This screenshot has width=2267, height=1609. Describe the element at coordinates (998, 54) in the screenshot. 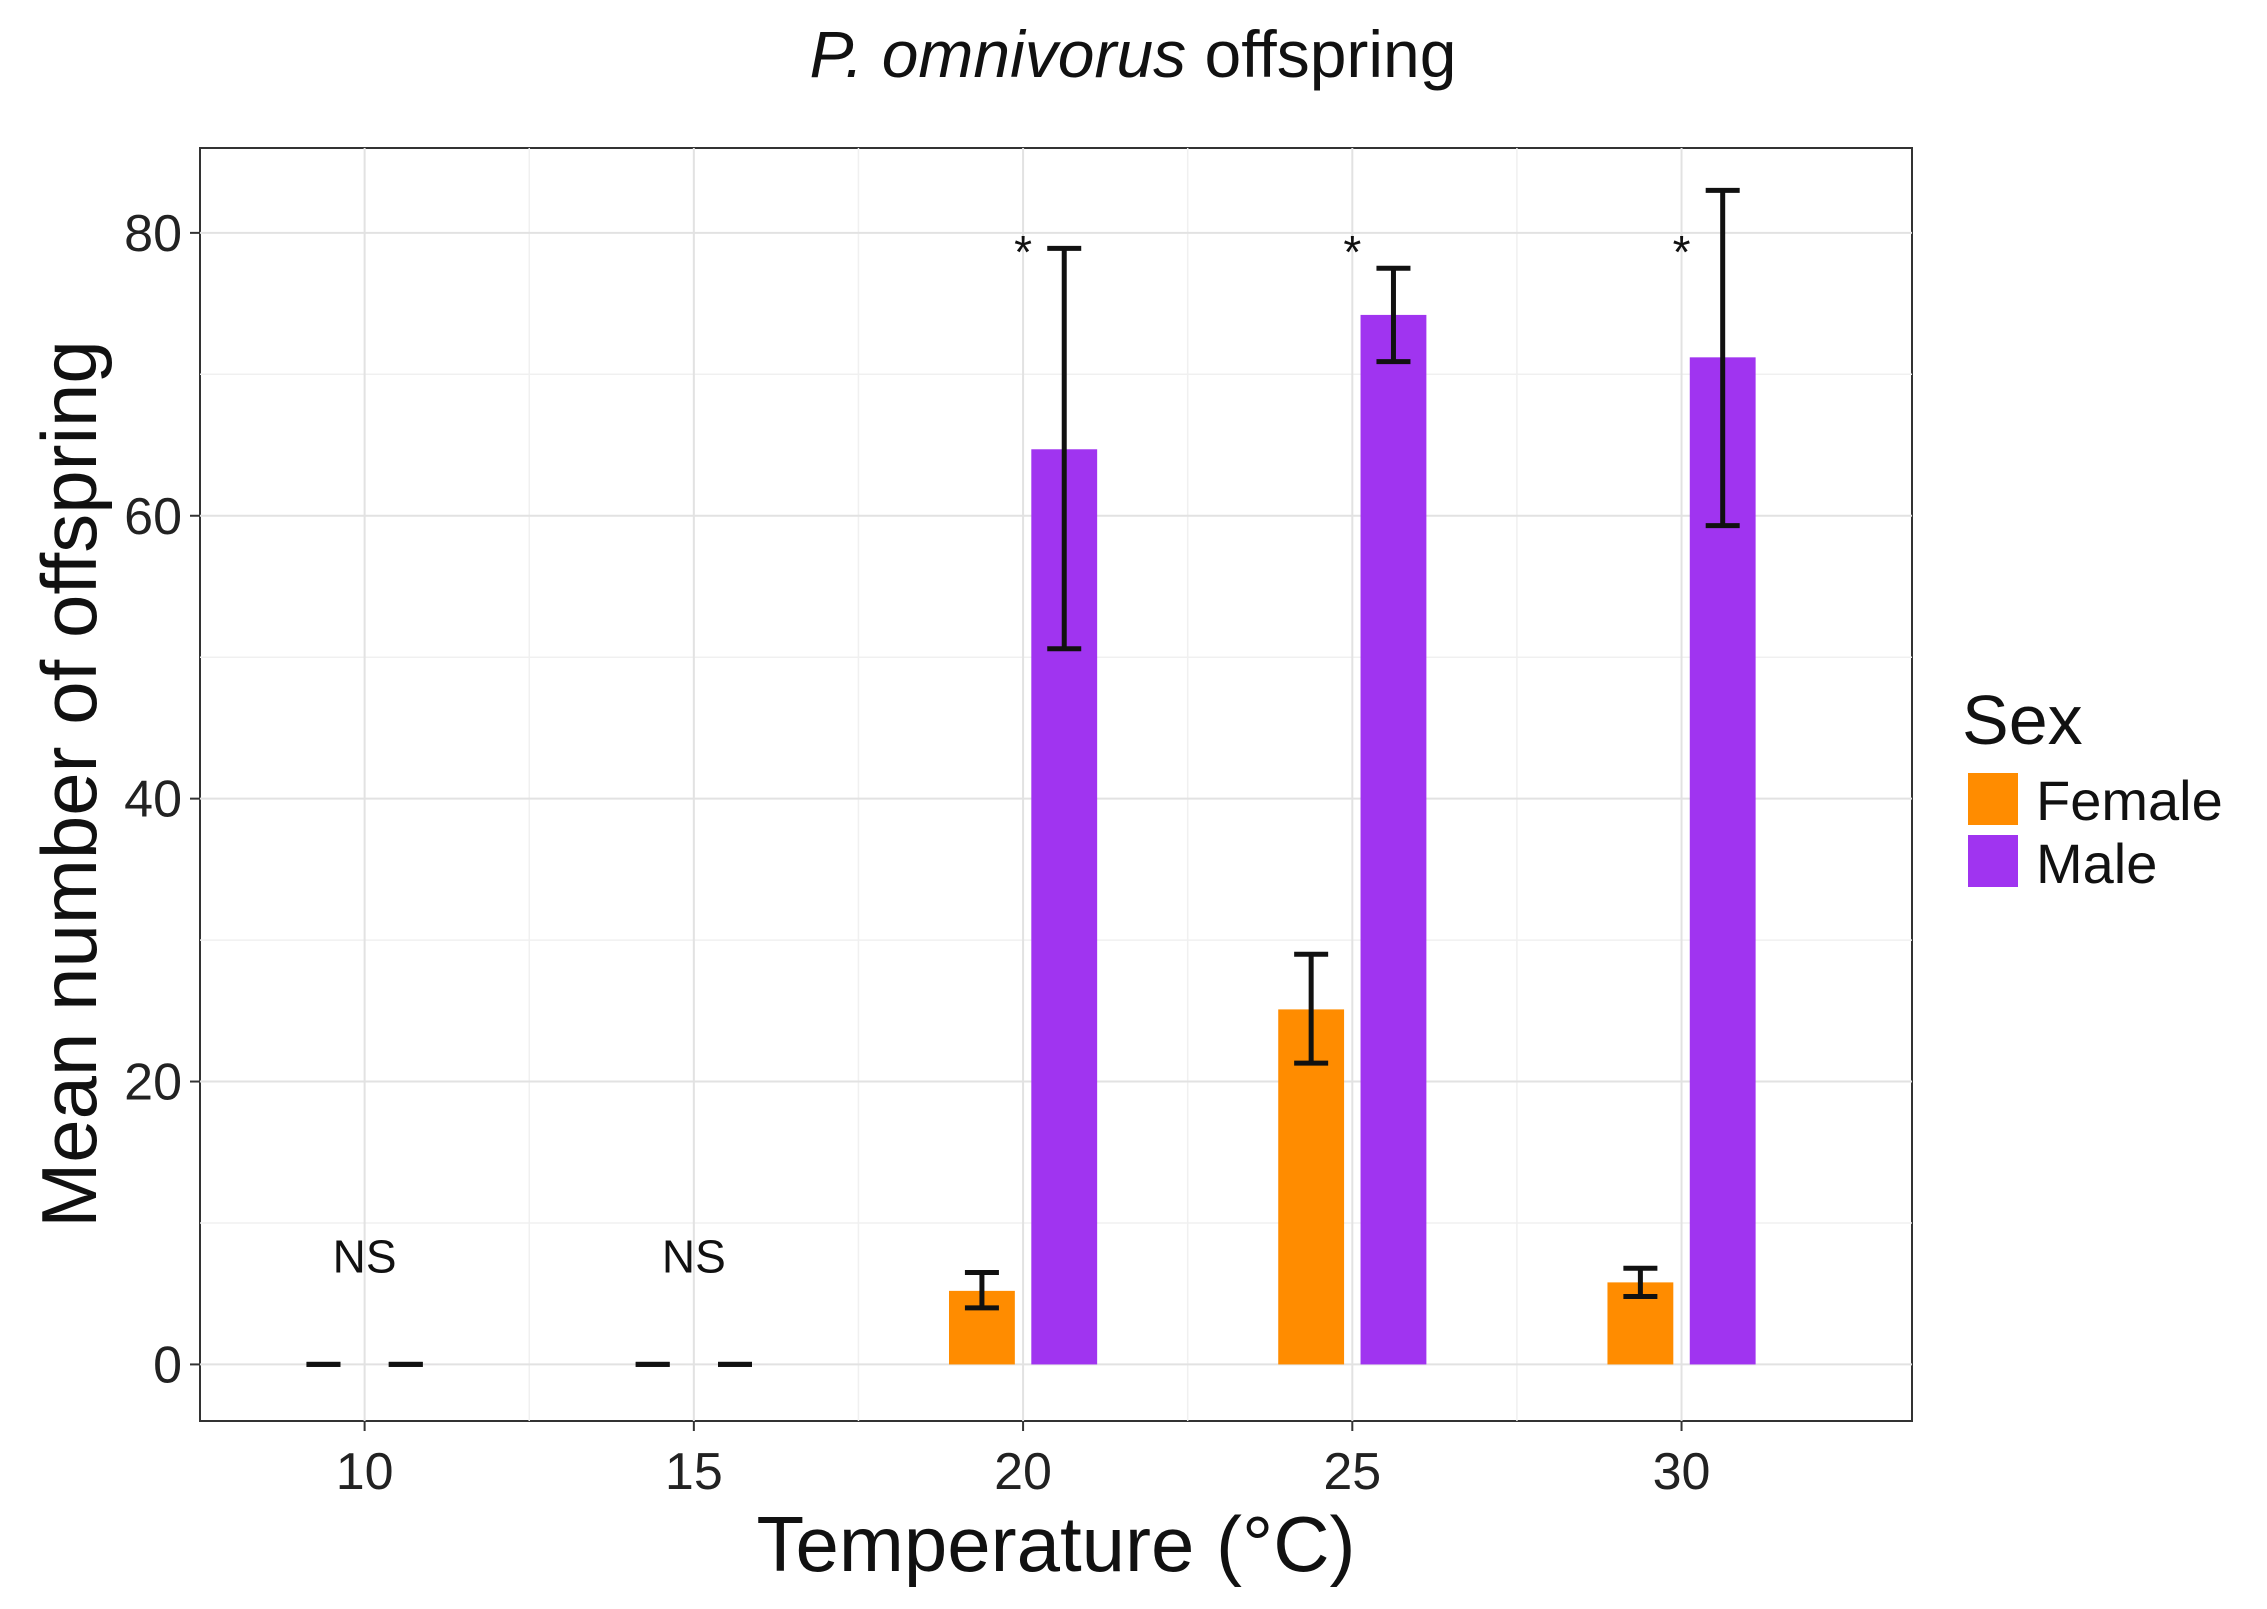

I see `chart-title-italic: P. omnivorus` at that location.